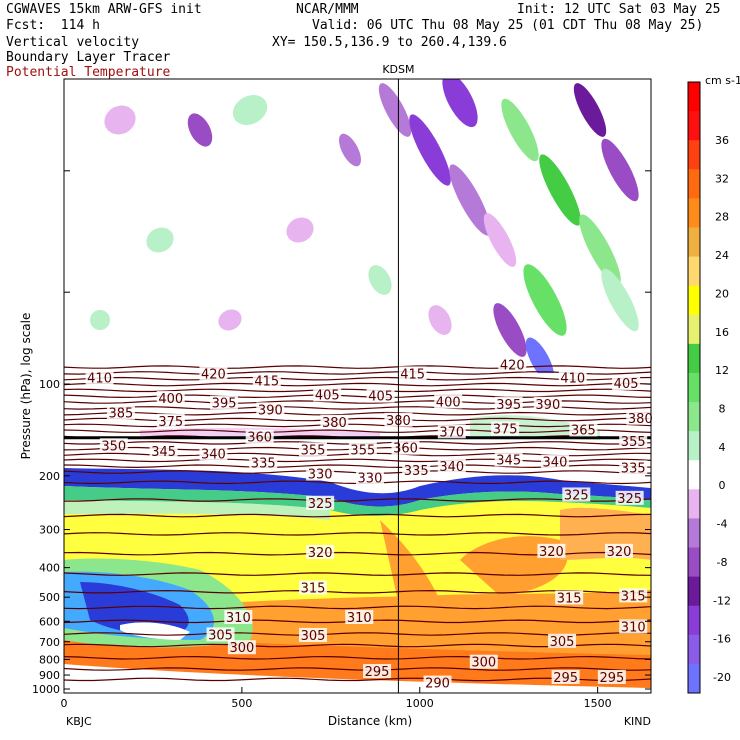  I want to click on colorbar-unit: cm s-1, so click(722, 80).